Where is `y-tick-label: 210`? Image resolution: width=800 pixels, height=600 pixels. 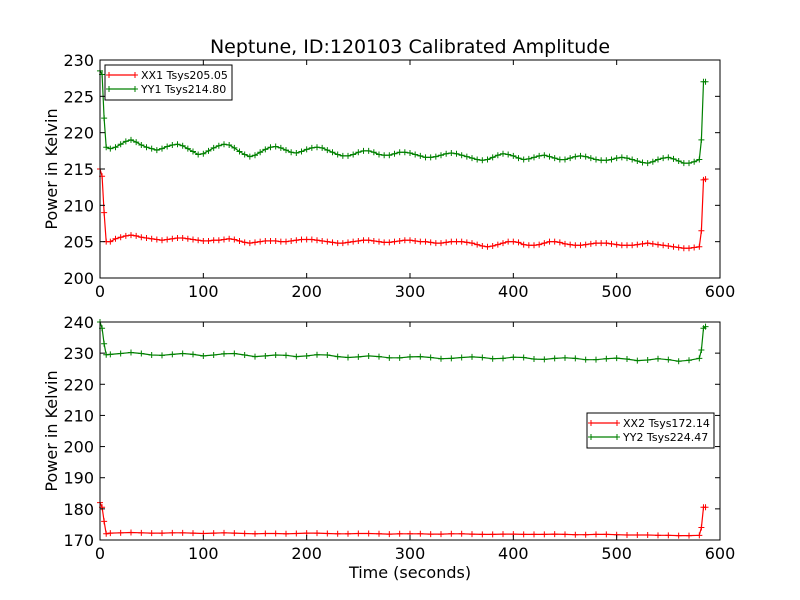 y-tick-label: 210 is located at coordinates (78, 415).